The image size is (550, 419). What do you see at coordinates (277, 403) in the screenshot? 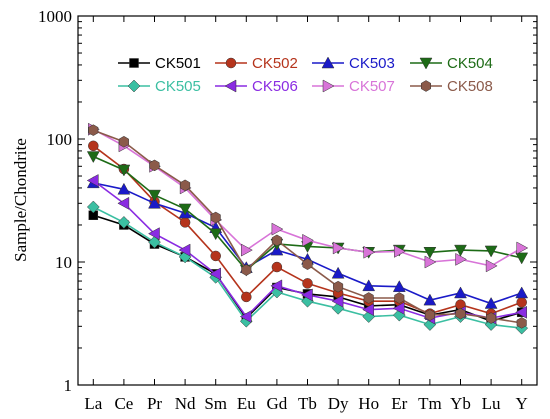
I see `x-tick-label: Gd` at bounding box center [277, 403].